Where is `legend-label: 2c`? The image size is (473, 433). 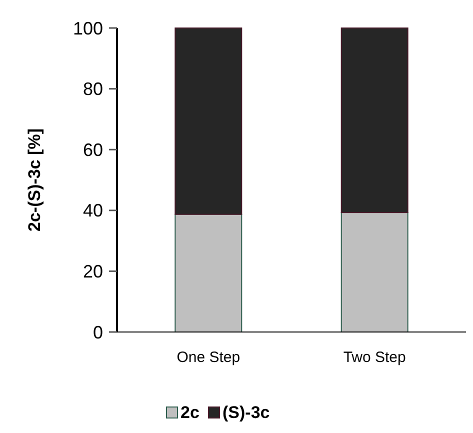
legend-label: 2c is located at coordinates (190, 412).